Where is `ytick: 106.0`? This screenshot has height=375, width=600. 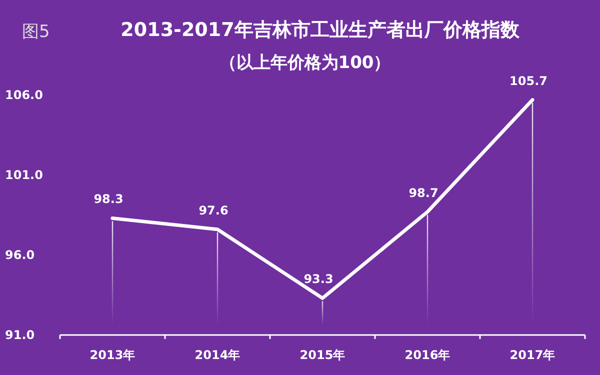 ytick: 106.0 is located at coordinates (24, 95).